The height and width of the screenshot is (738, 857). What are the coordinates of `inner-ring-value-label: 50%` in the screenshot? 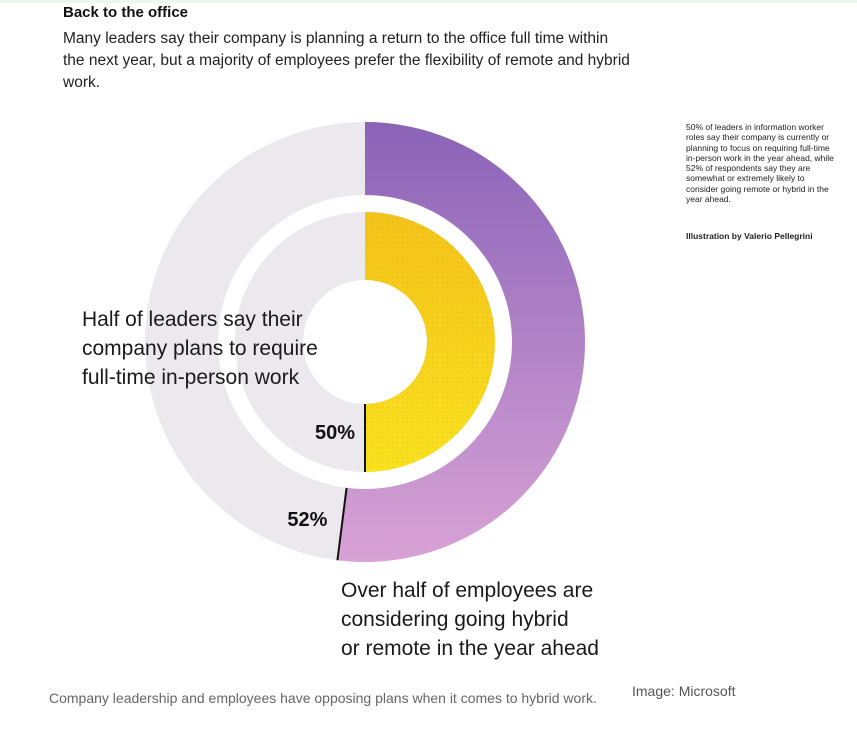 It's located at (335, 433).